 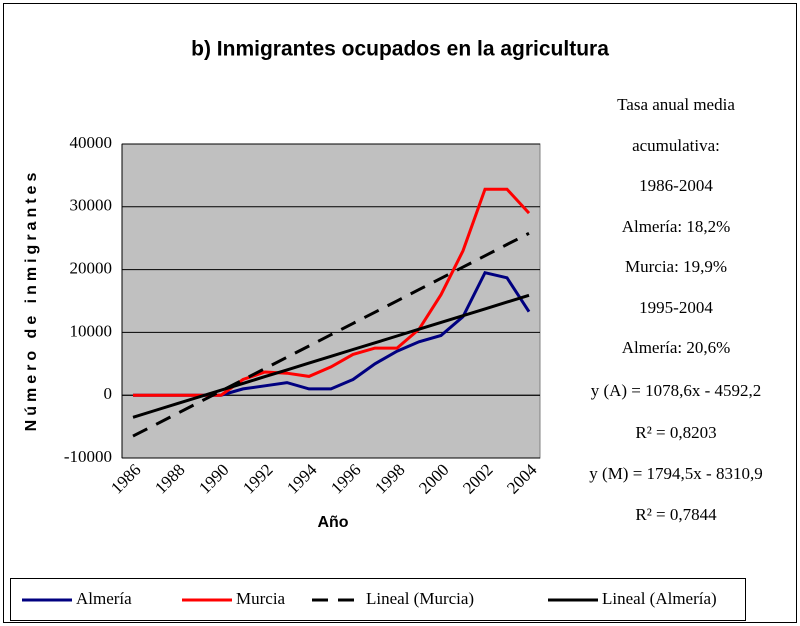 What do you see at coordinates (108, 393) in the screenshot?
I see `y-tick-label: 0` at bounding box center [108, 393].